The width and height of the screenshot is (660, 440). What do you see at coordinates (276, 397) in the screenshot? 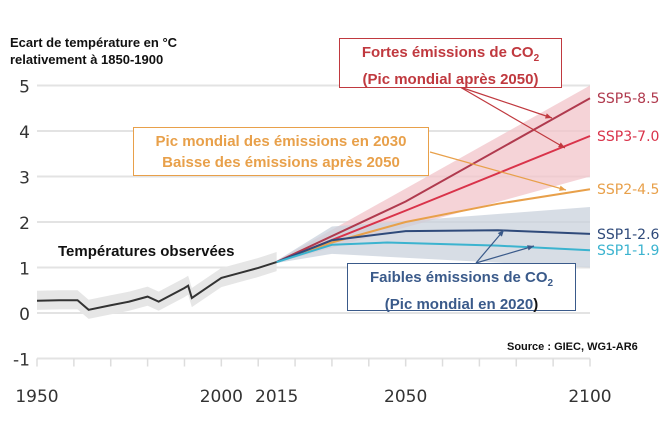
I see `x-tick-label: 2015` at bounding box center [276, 397].